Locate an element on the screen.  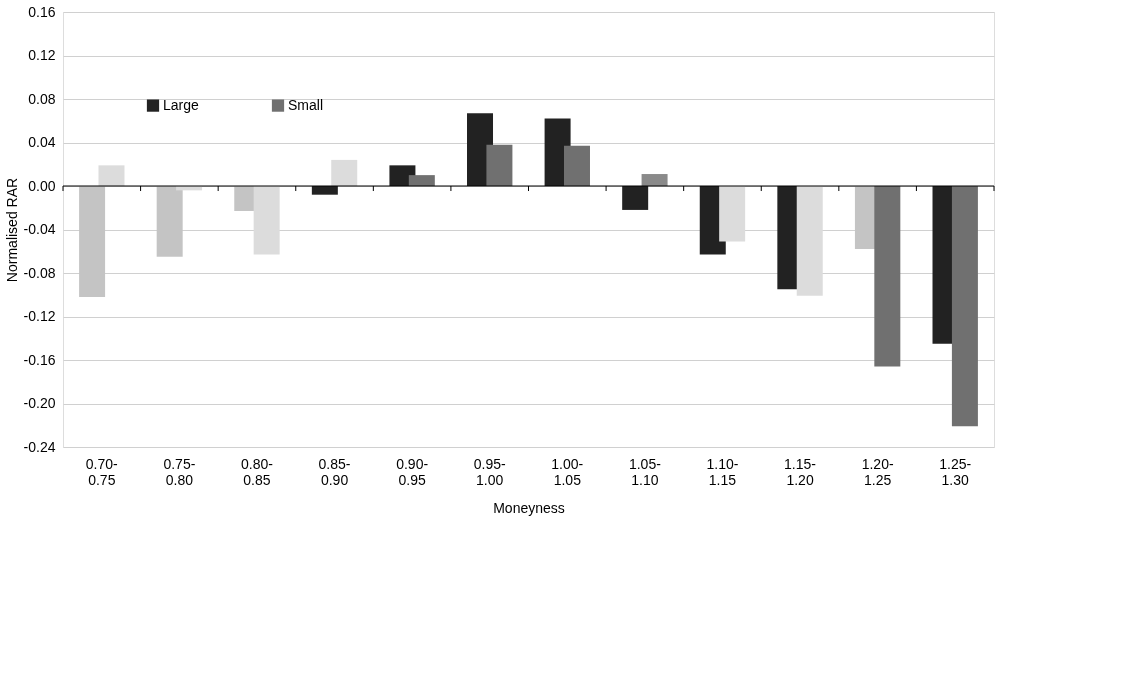
y-axis-title: Normalised RAR is located at coordinates (11, 230).